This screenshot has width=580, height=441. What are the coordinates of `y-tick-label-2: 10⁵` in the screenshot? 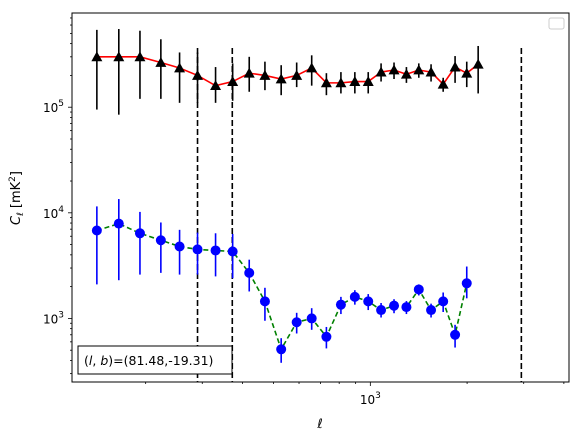 It's located at (53, 107).